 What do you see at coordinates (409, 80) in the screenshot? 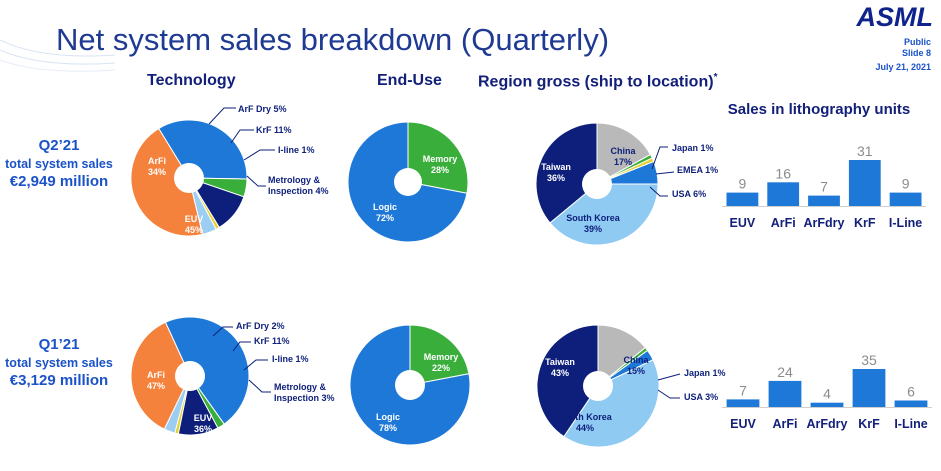
I see `end-use-heading: End-Use` at bounding box center [409, 80].